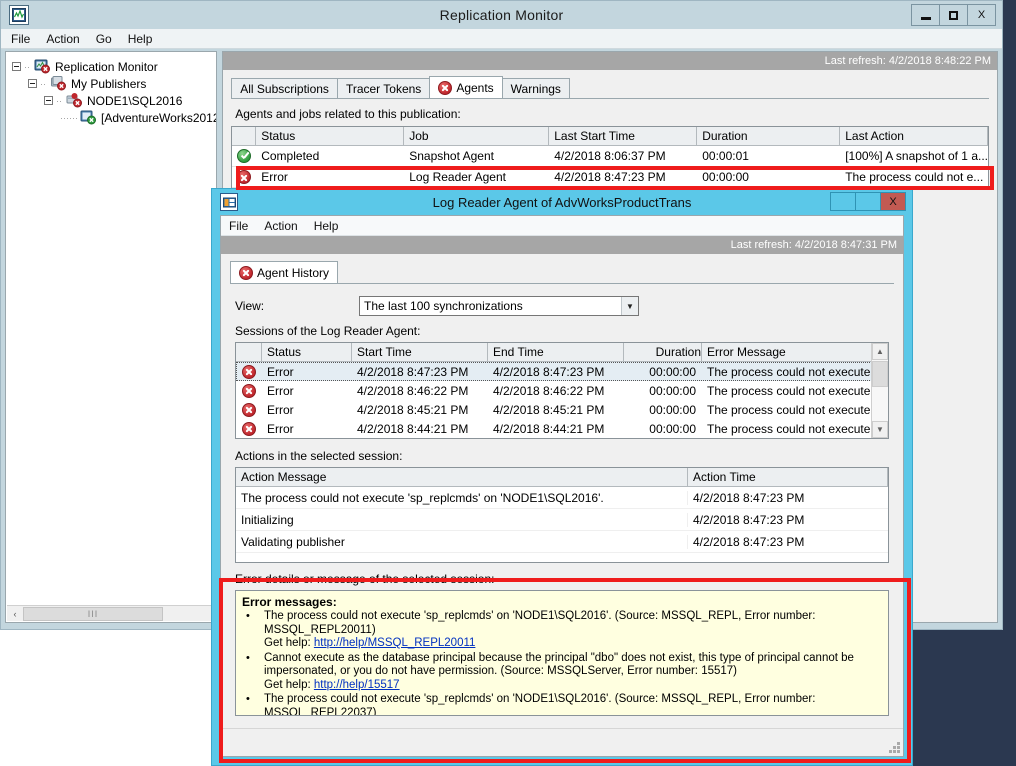 This screenshot has height=766, width=1016. I want to click on cell-start-time: 4/2/2018 8:47:23 PM, so click(413, 371).